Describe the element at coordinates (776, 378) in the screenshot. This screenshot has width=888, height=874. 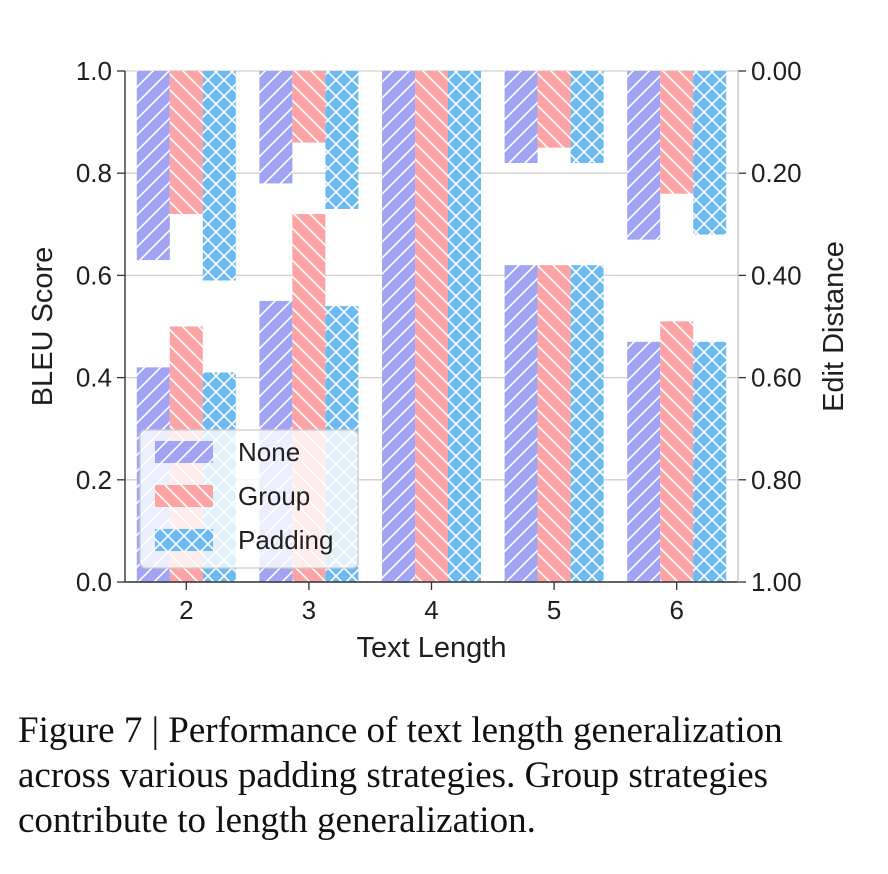
I see `y2-tick-label: 0.60` at that location.